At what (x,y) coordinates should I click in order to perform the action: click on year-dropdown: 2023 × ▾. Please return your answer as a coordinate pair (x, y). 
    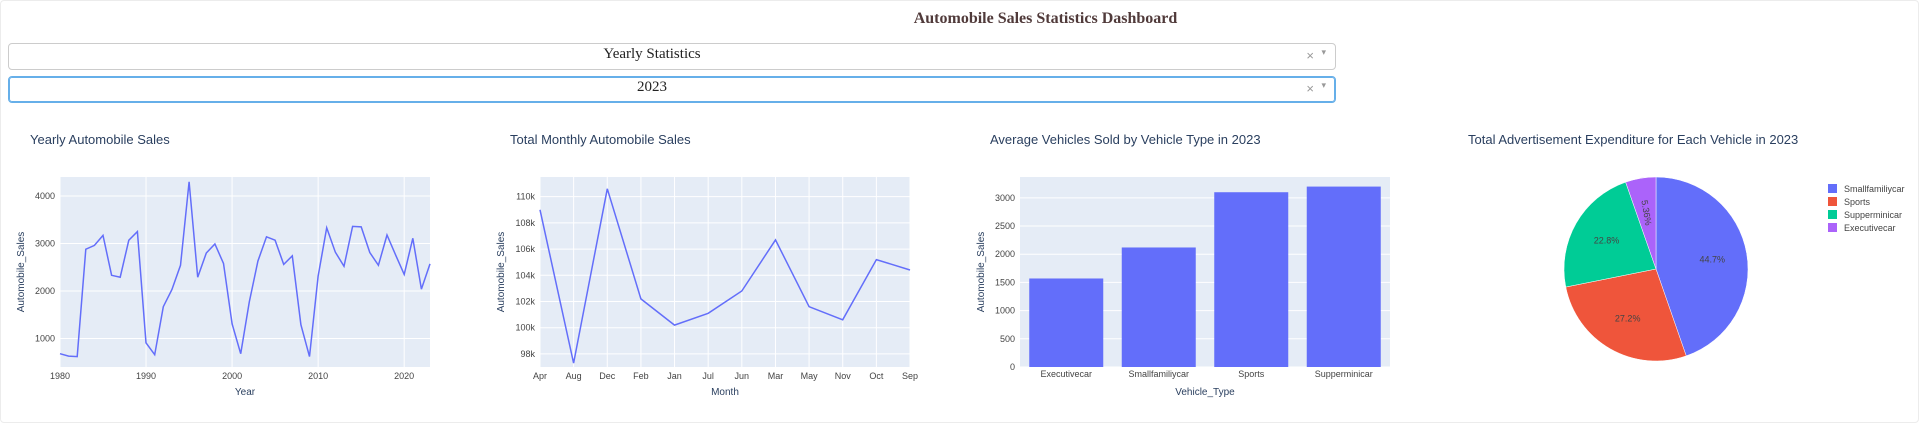
    Looking at the image, I should click on (672, 89).